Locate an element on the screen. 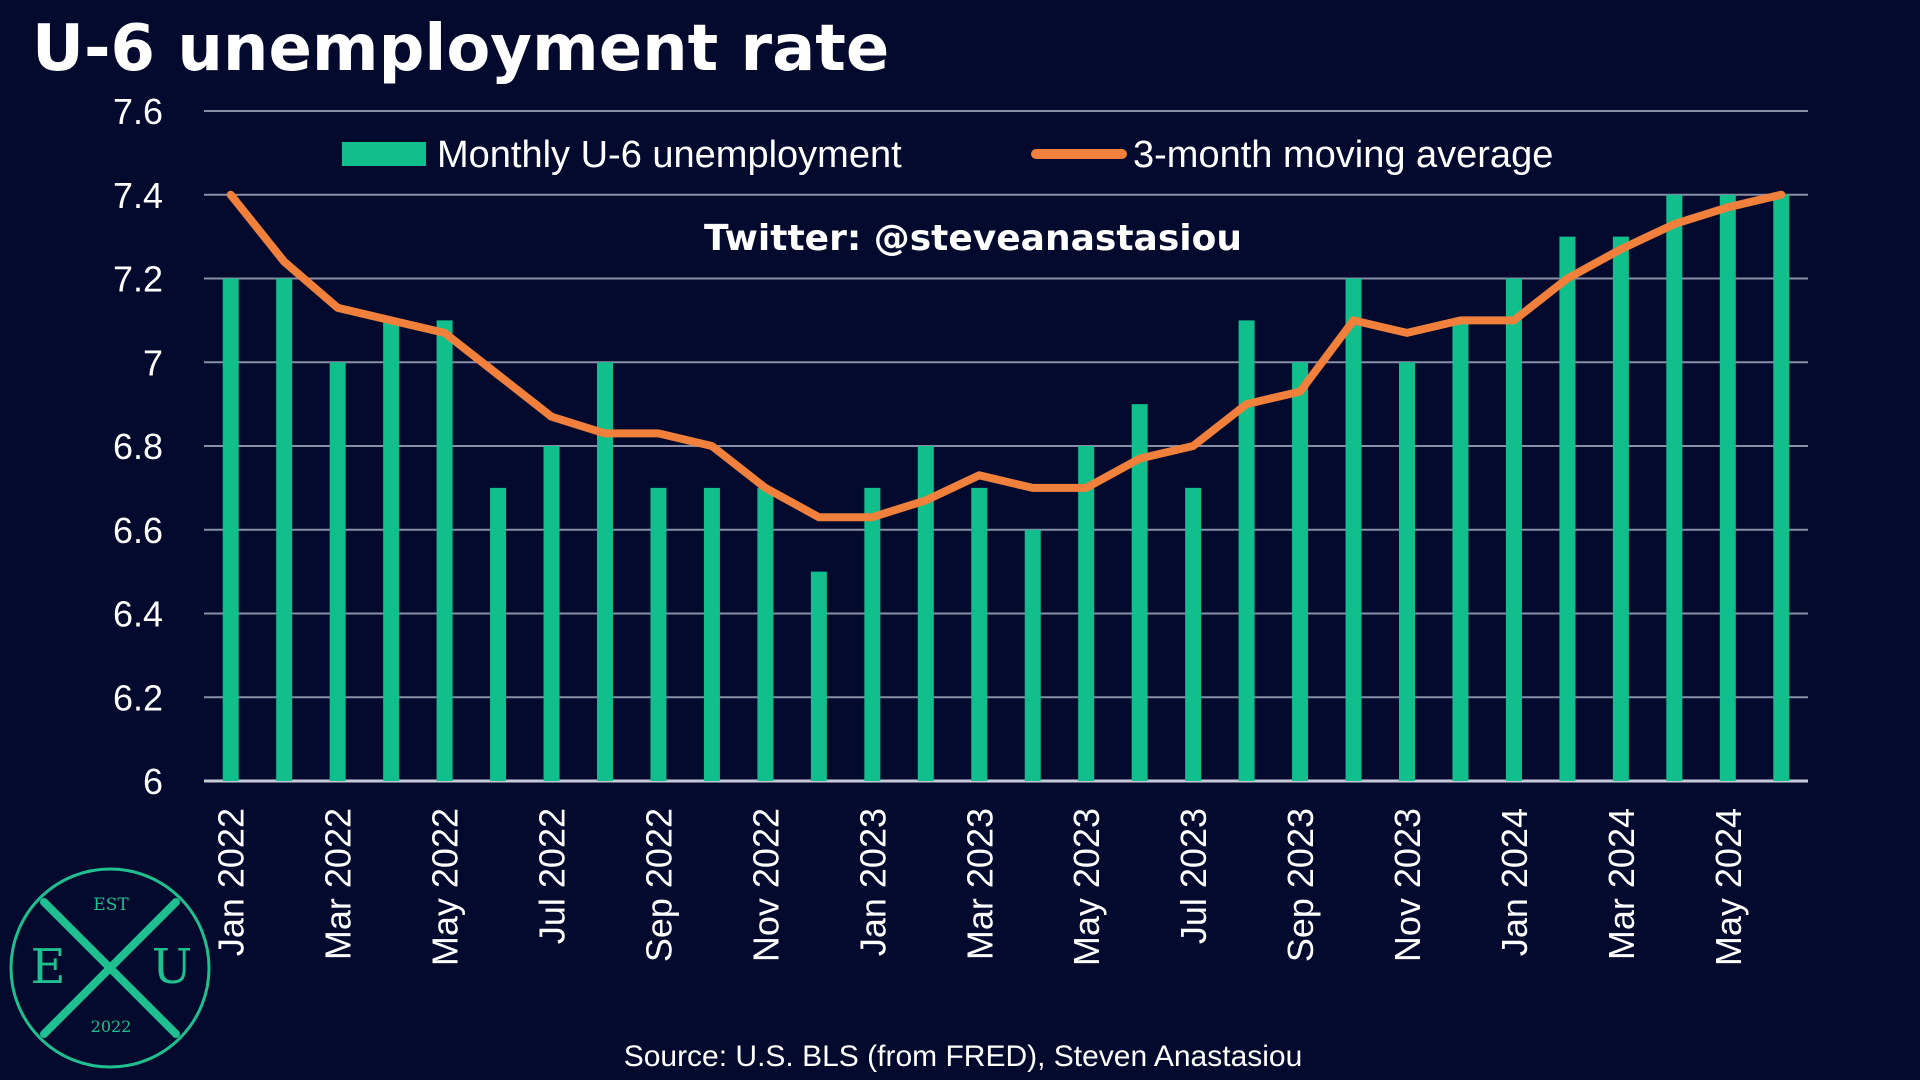 The height and width of the screenshot is (1080, 1920). logo-ring is located at coordinates (110, 968).